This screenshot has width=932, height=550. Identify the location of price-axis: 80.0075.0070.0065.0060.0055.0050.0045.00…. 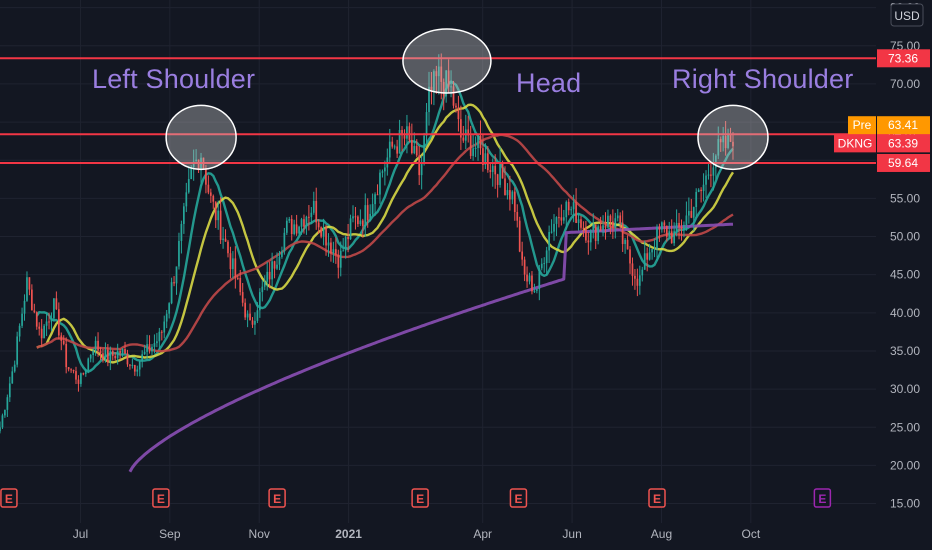
(904, 275).